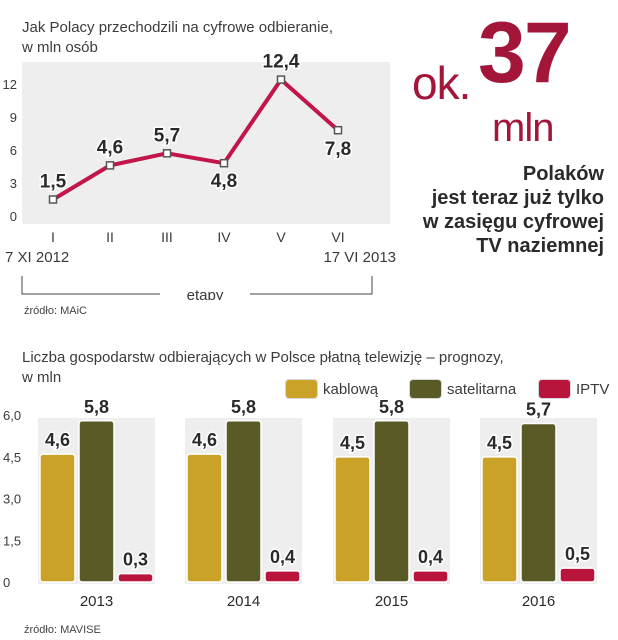 The image size is (618, 640). What do you see at coordinates (359, 257) in the screenshot?
I see `end-date: 17 VI 2013` at bounding box center [359, 257].